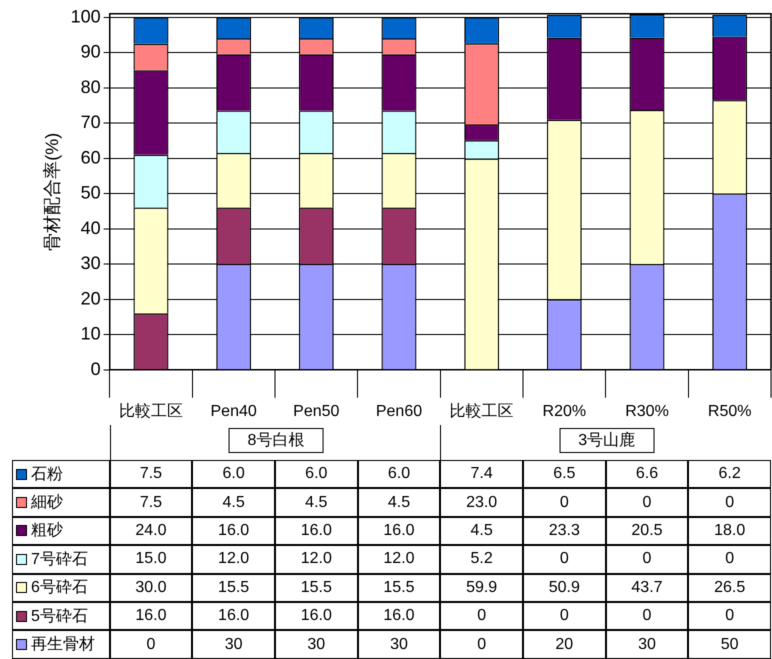 The height and width of the screenshot is (659, 772). What do you see at coordinates (47, 531) in the screenshot?
I see `legend-label: 粗砂` at bounding box center [47, 531].